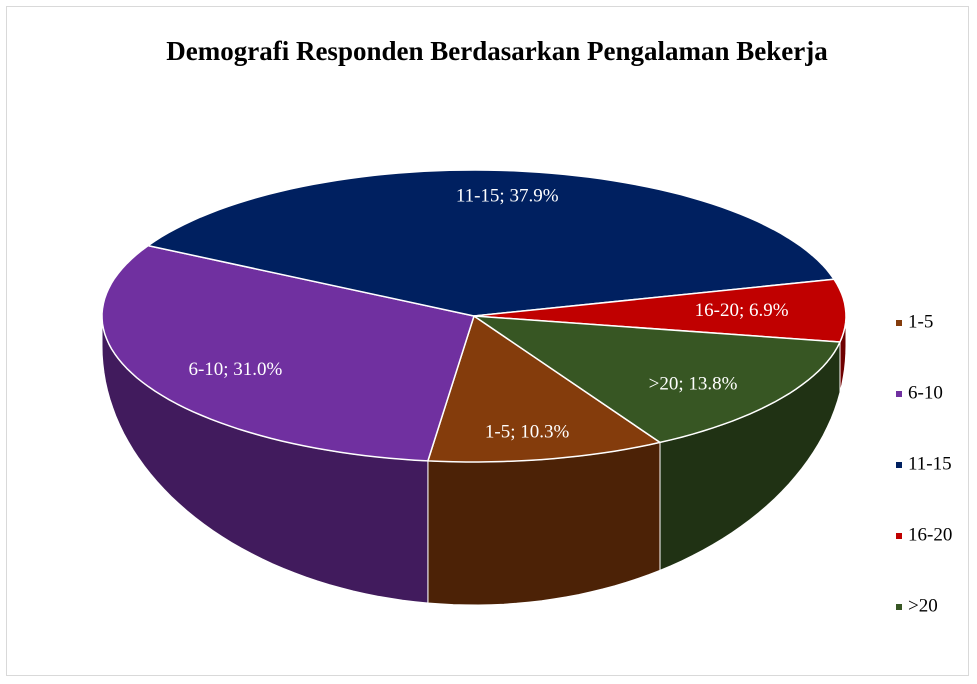  I want to click on pie-side-shade, so click(544, 523).